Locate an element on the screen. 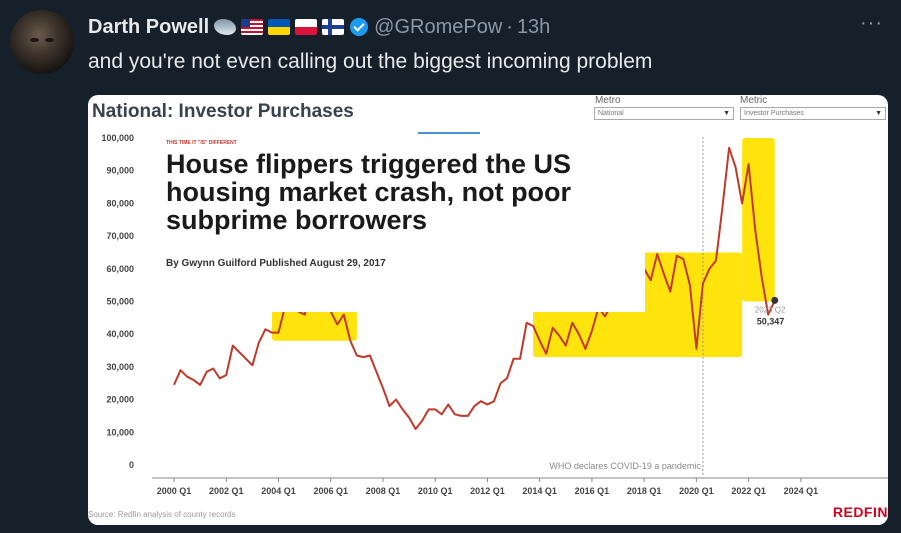  poland-flag-icon is located at coordinates (306, 27).